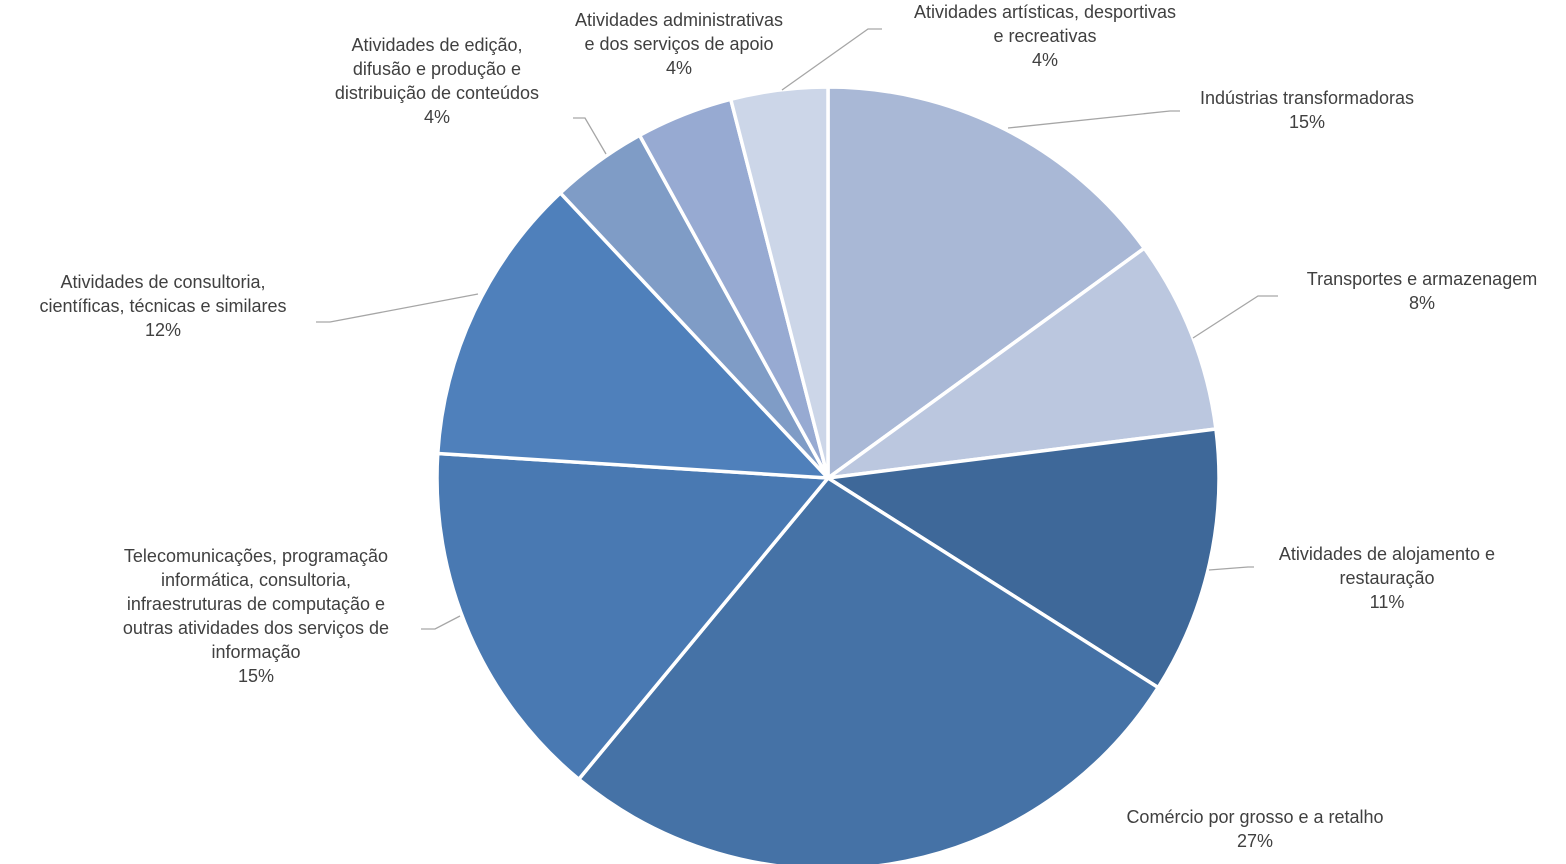  I want to click on slice-label-3: Atividades de alojamento e restauração 11%, so click(1387, 578).